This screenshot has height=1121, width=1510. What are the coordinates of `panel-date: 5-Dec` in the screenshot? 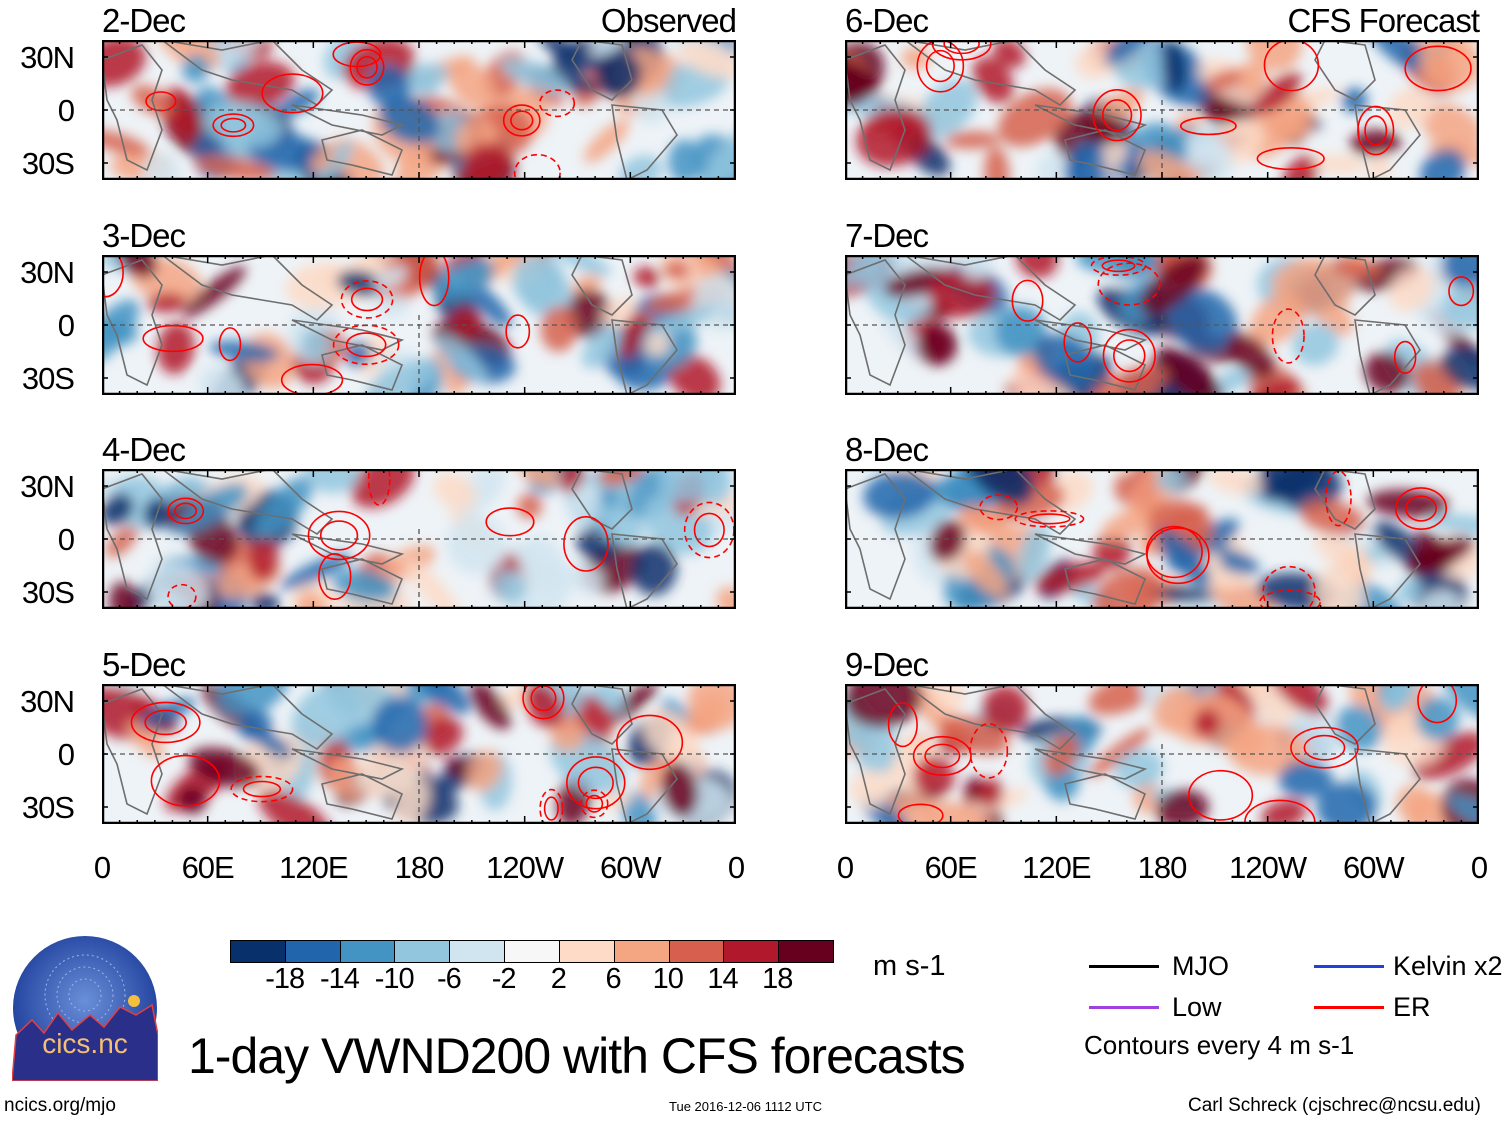 It's located at (144, 664).